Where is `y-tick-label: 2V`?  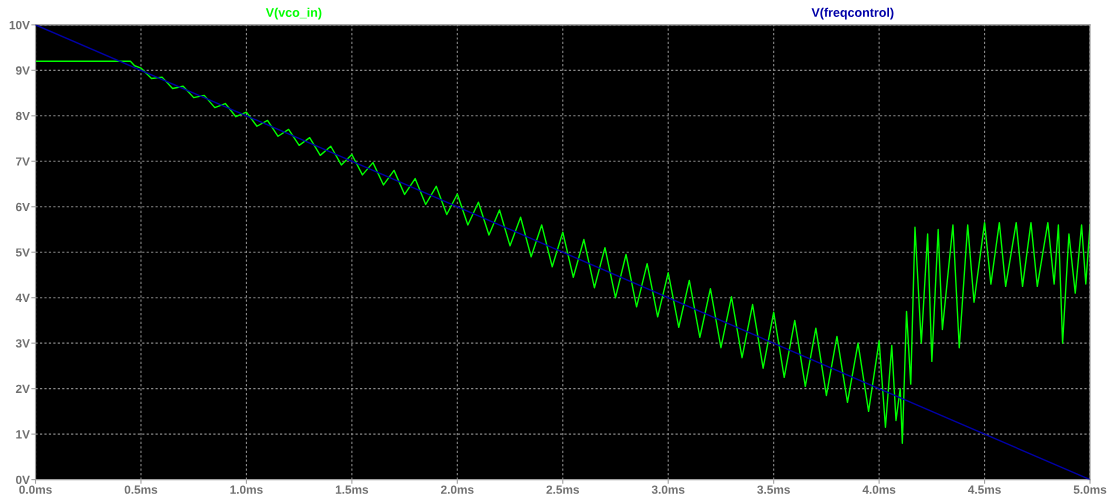 y-tick-label: 2V is located at coordinates (22, 388).